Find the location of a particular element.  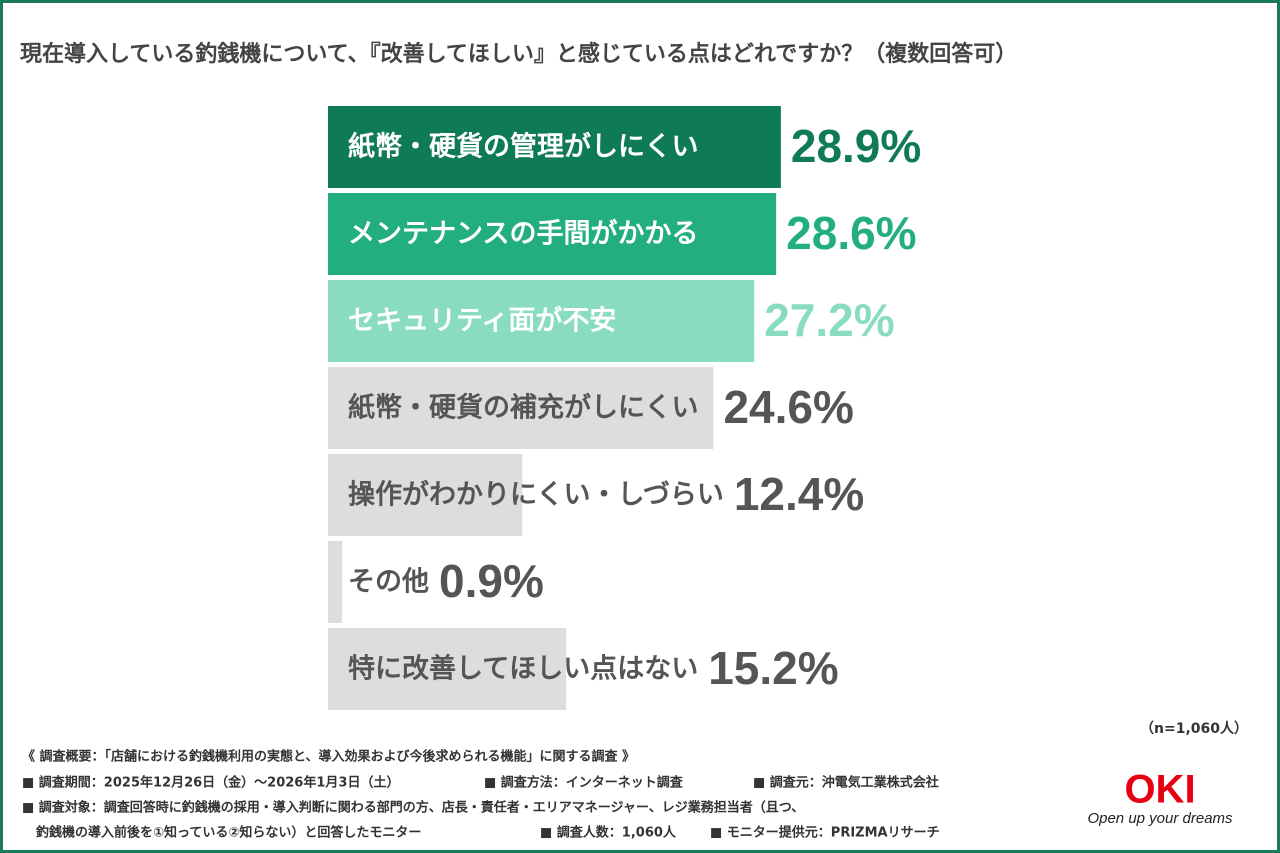

value-label: 28.9% is located at coordinates (856, 146).